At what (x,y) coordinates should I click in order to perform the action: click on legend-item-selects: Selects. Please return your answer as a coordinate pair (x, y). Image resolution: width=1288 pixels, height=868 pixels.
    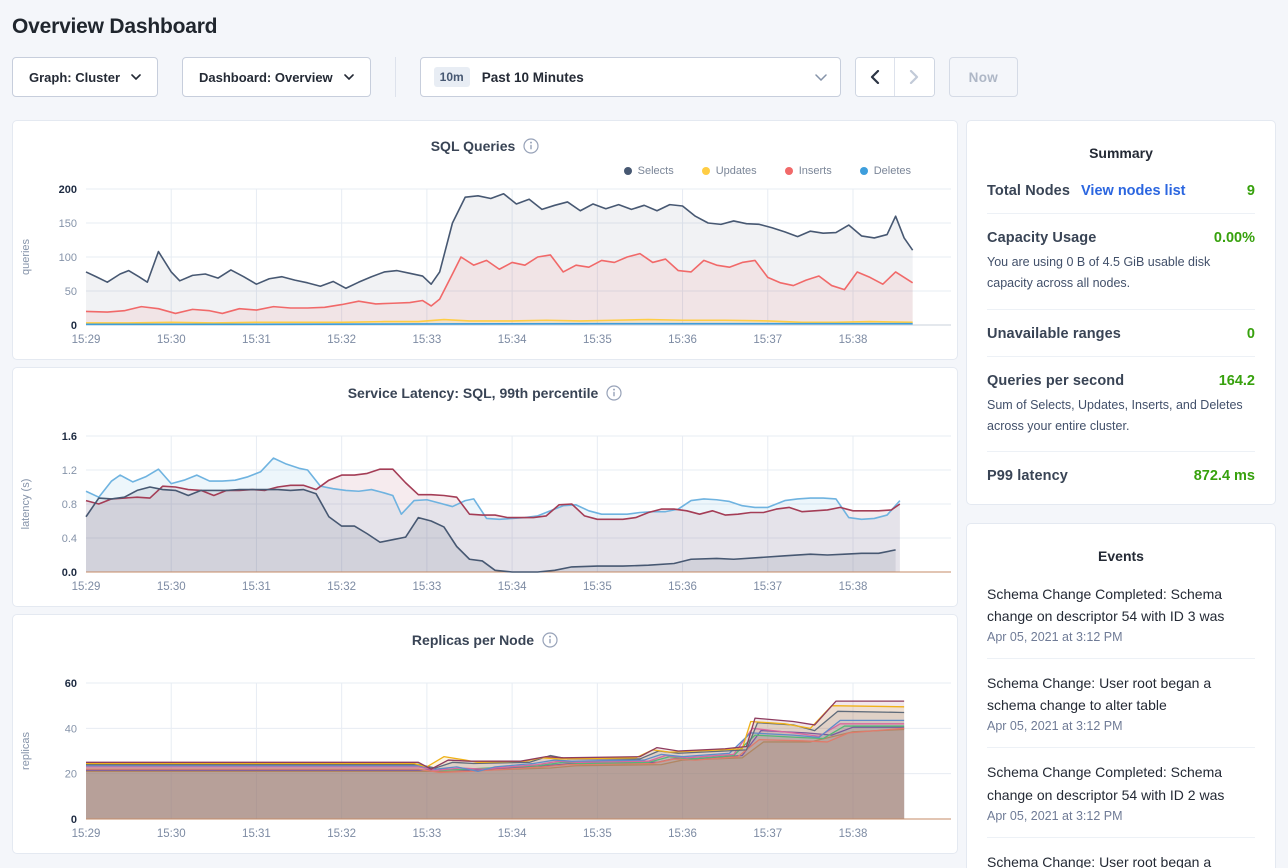
    Looking at the image, I should click on (648, 171).